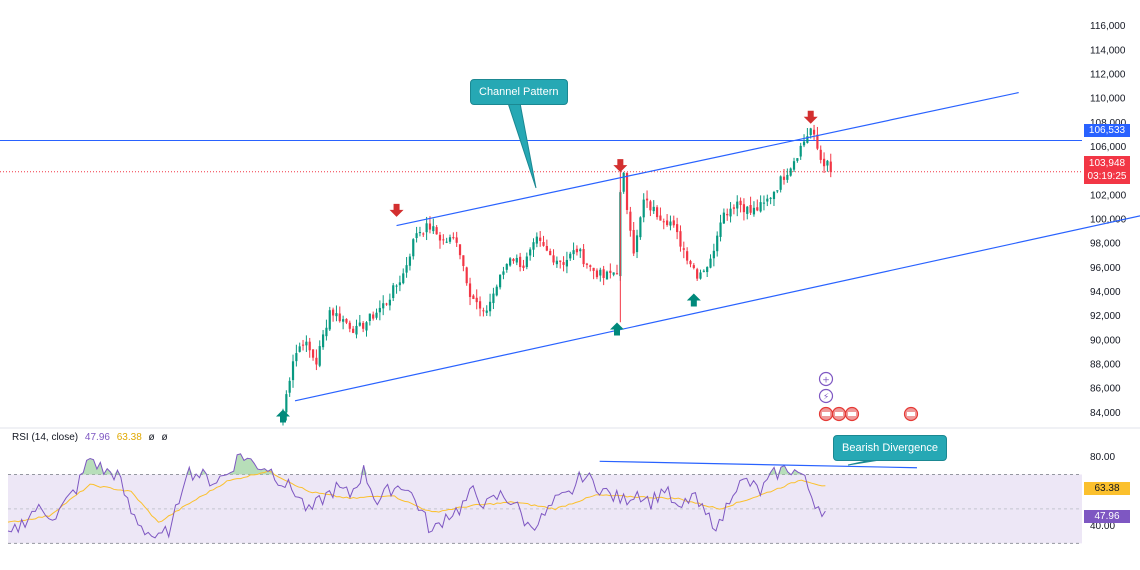 This screenshot has width=1140, height=570. What do you see at coordinates (826, 396) in the screenshot?
I see `event-lightning-icon` at bounding box center [826, 396].